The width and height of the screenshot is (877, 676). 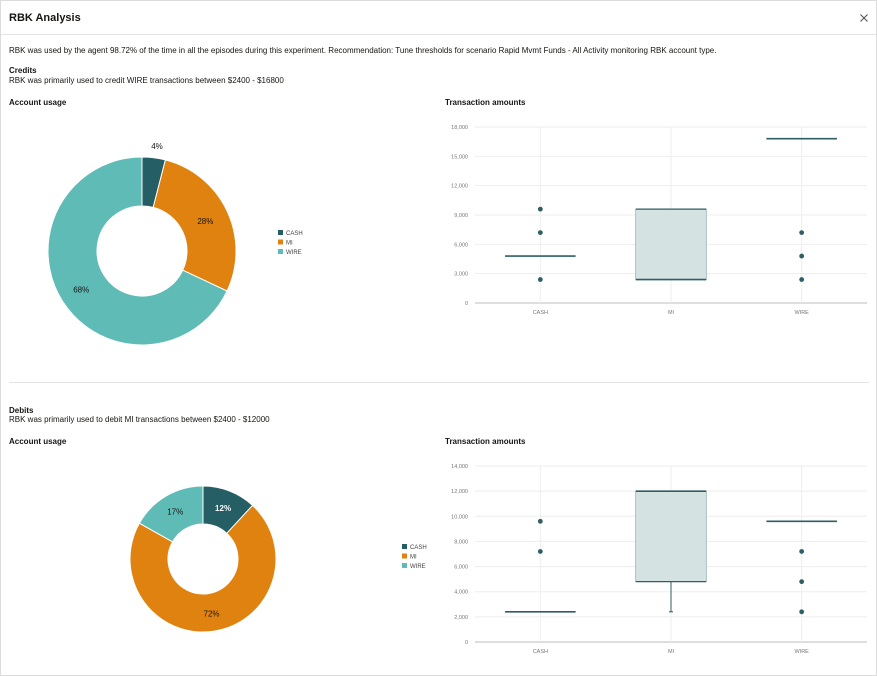 I want to click on credits-amounts-ytick-label: 9,000, so click(x=461, y=216).